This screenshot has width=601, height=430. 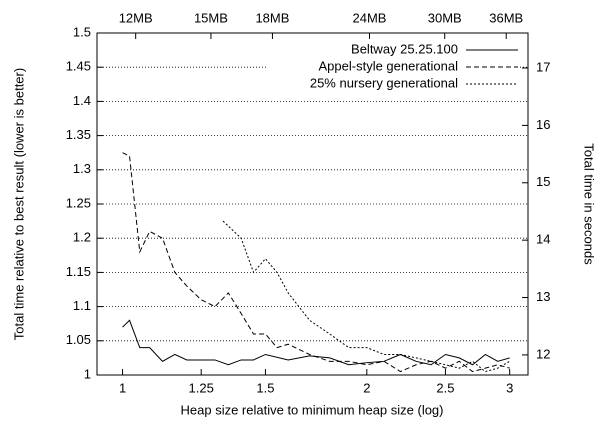 What do you see at coordinates (316, 342) in the screenshot?
I see `series-line` at bounding box center [316, 342].